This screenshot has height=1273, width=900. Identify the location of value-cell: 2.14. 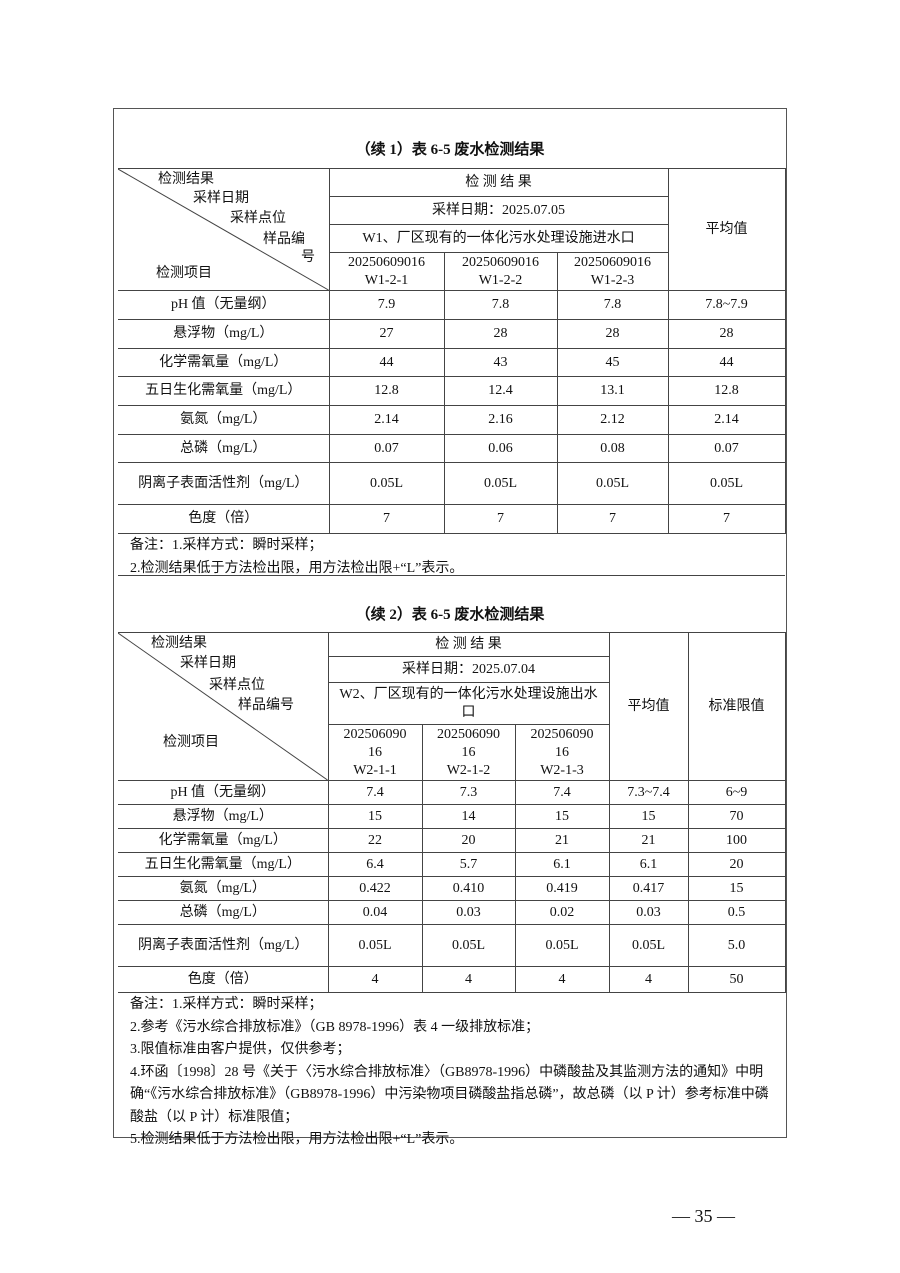
(726, 420).